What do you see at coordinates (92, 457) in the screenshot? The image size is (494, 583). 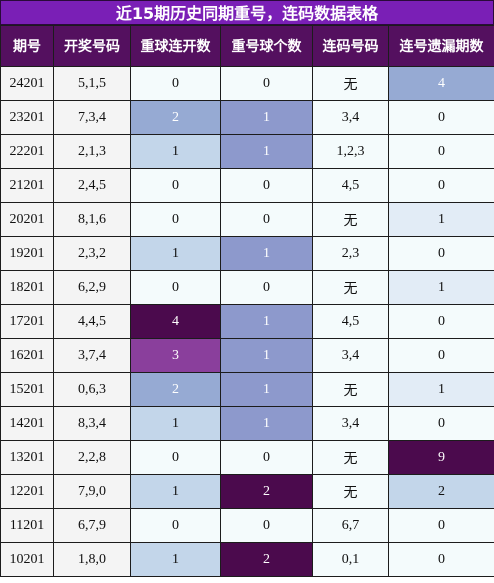 I see `draw-numbers-cell: 2,2,8` at bounding box center [92, 457].